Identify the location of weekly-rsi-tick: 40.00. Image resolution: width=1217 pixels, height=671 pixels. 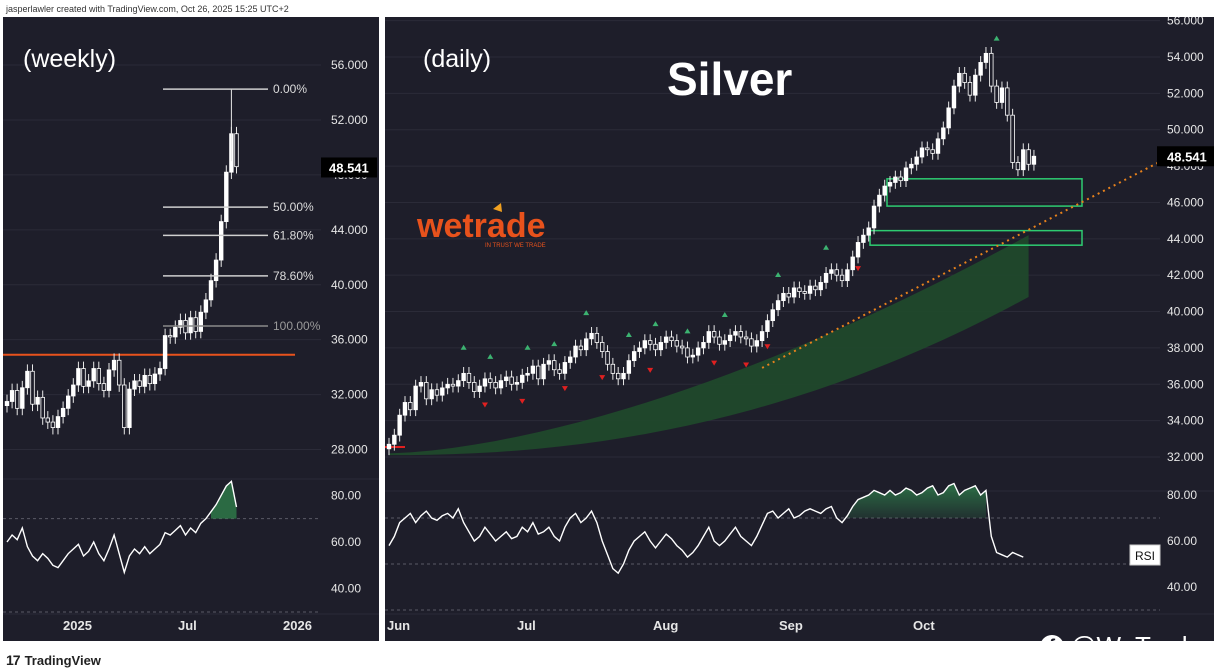
(346, 589).